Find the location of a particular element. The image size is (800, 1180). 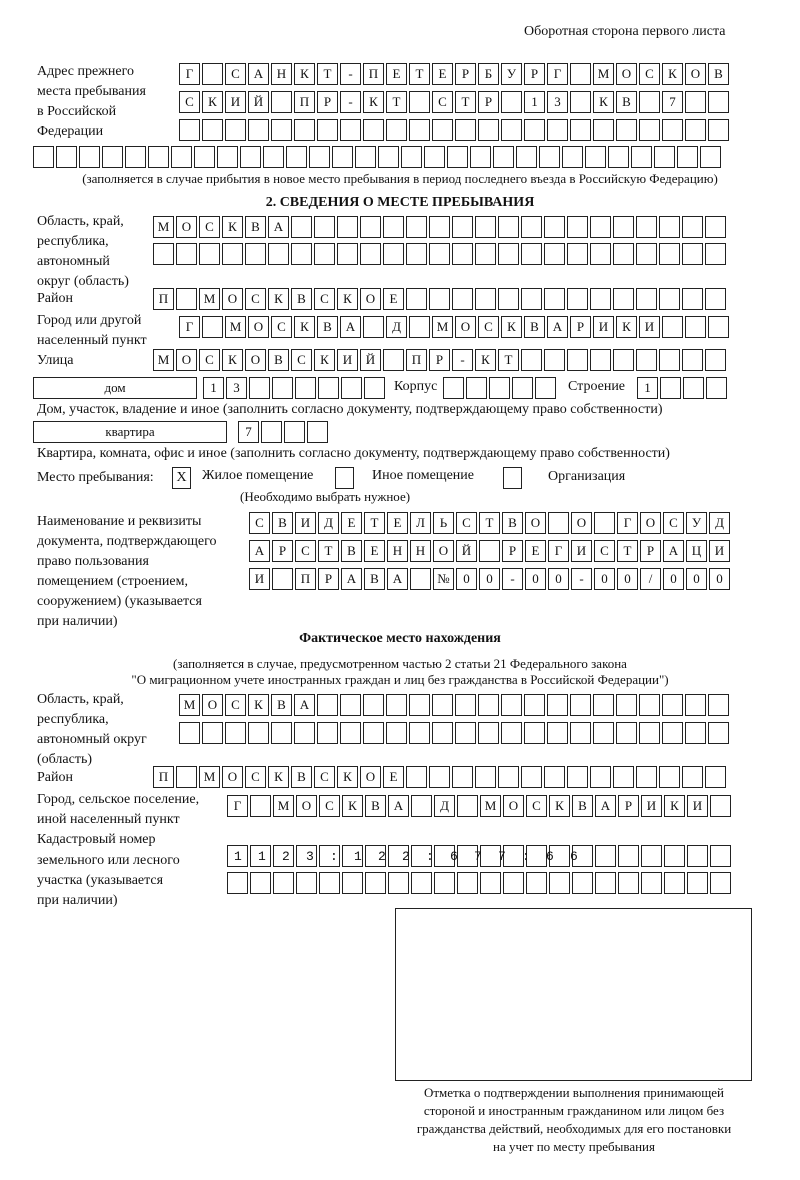

char-cell: Н is located at coordinates (420, 551).